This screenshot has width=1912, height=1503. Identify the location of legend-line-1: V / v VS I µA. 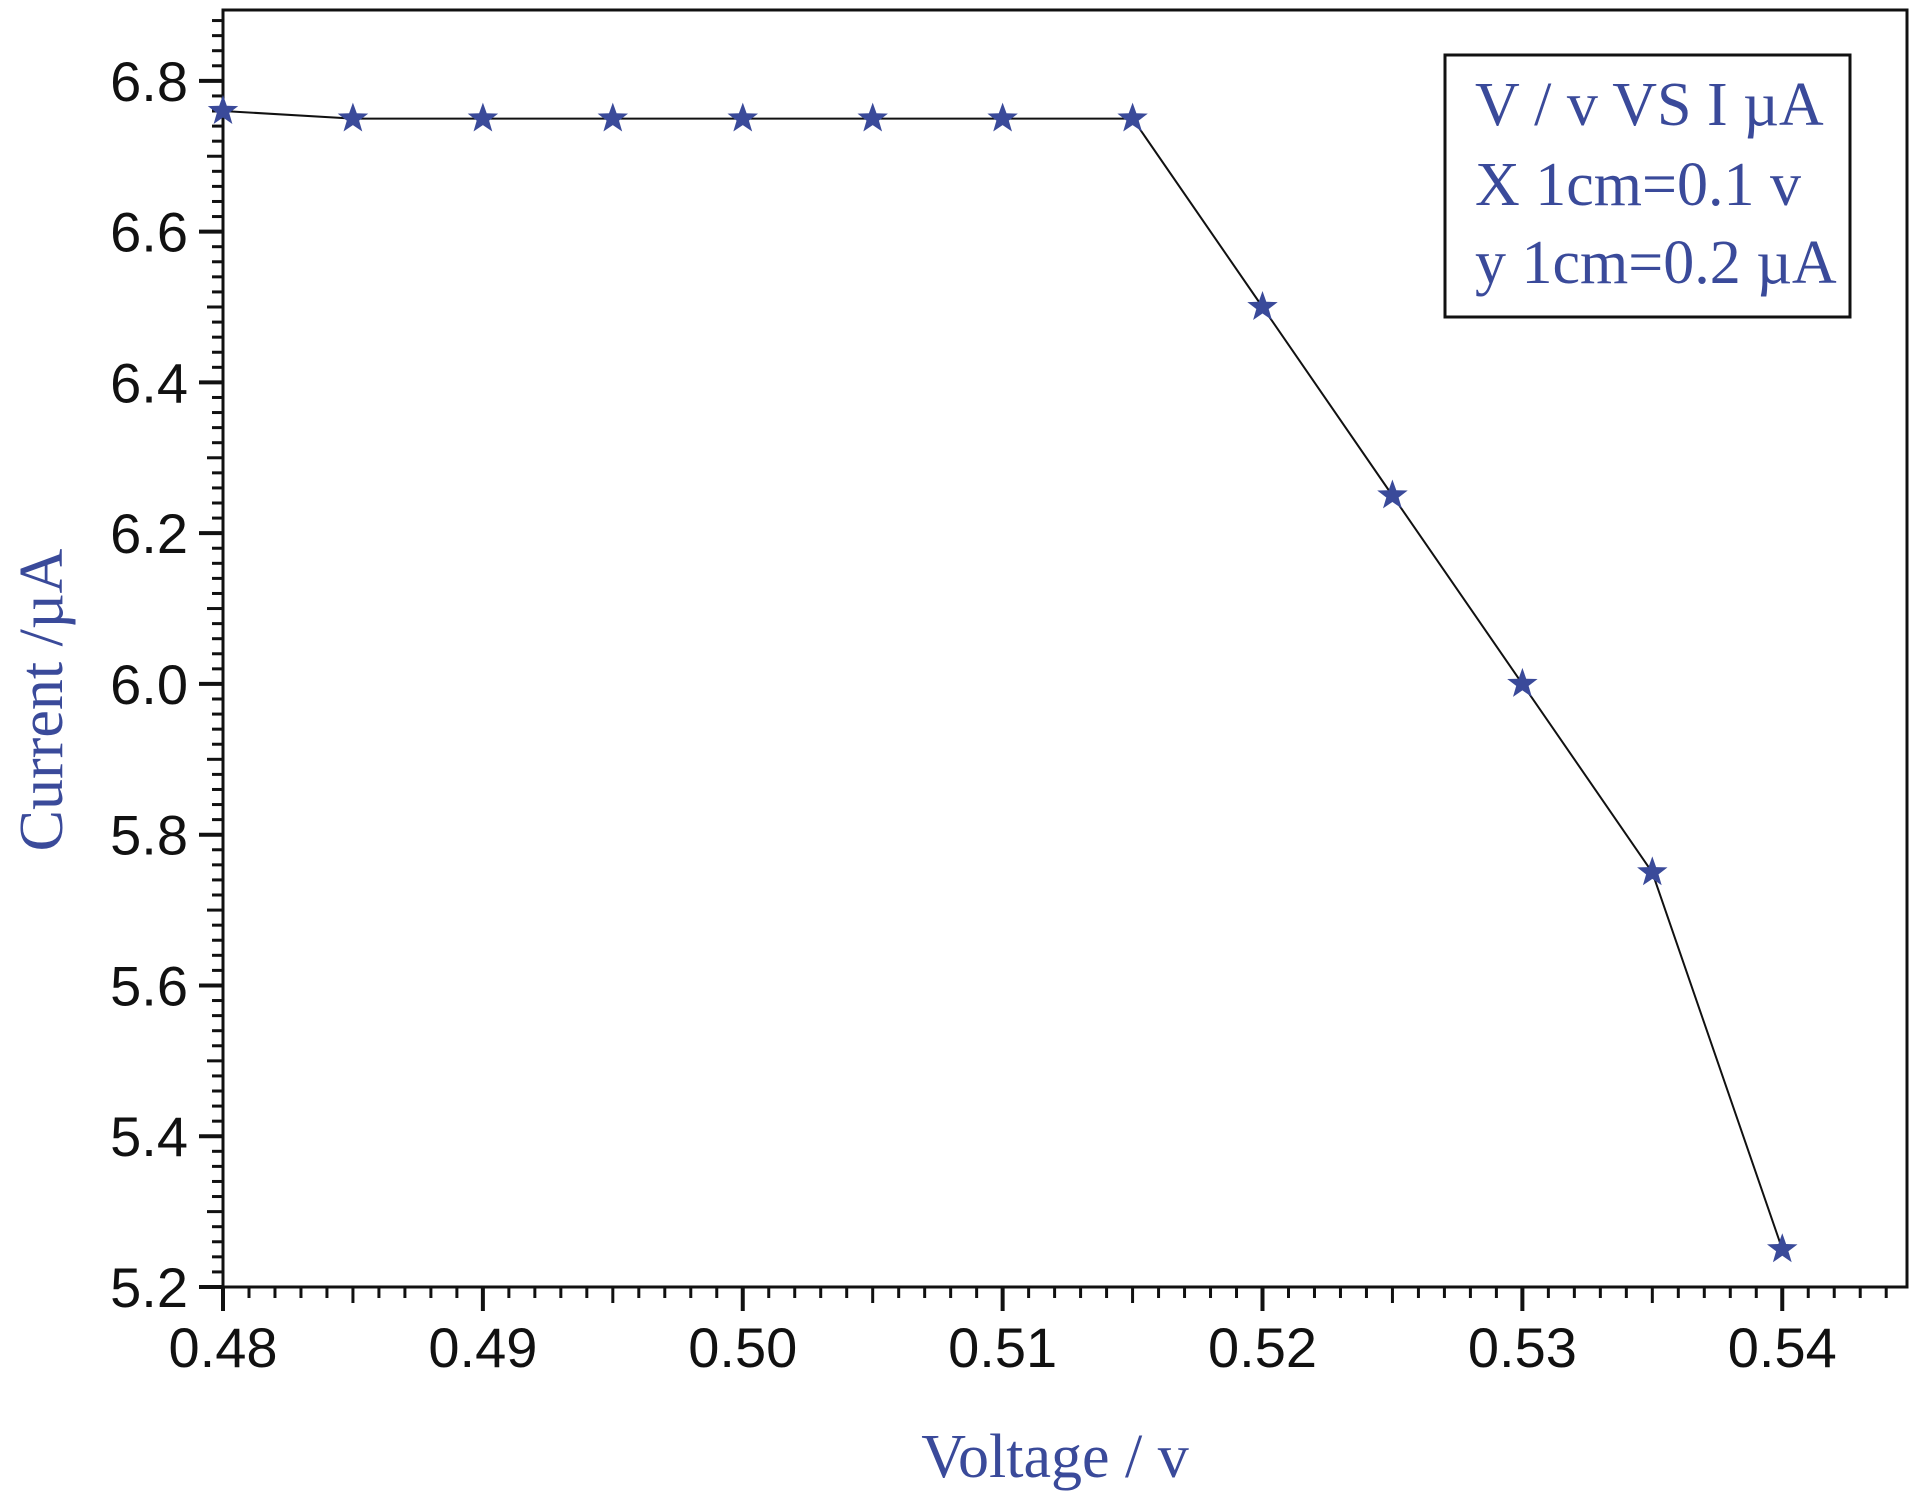
(1649, 105).